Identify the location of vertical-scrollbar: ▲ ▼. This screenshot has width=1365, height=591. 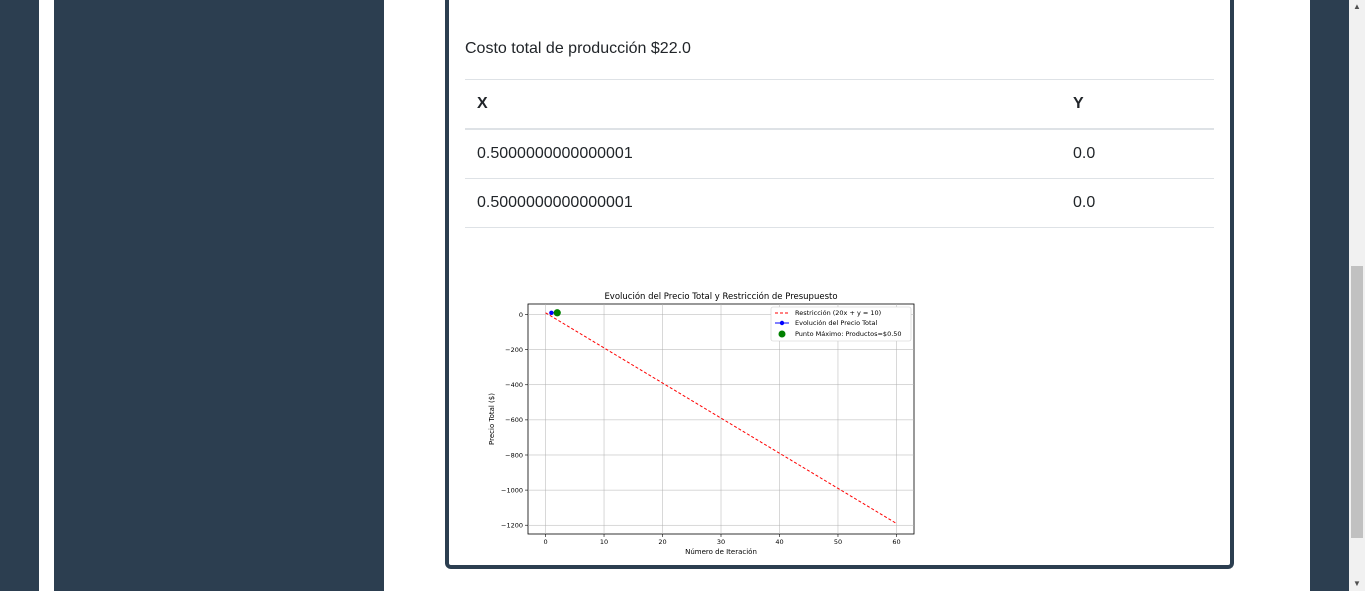
(1357, 295).